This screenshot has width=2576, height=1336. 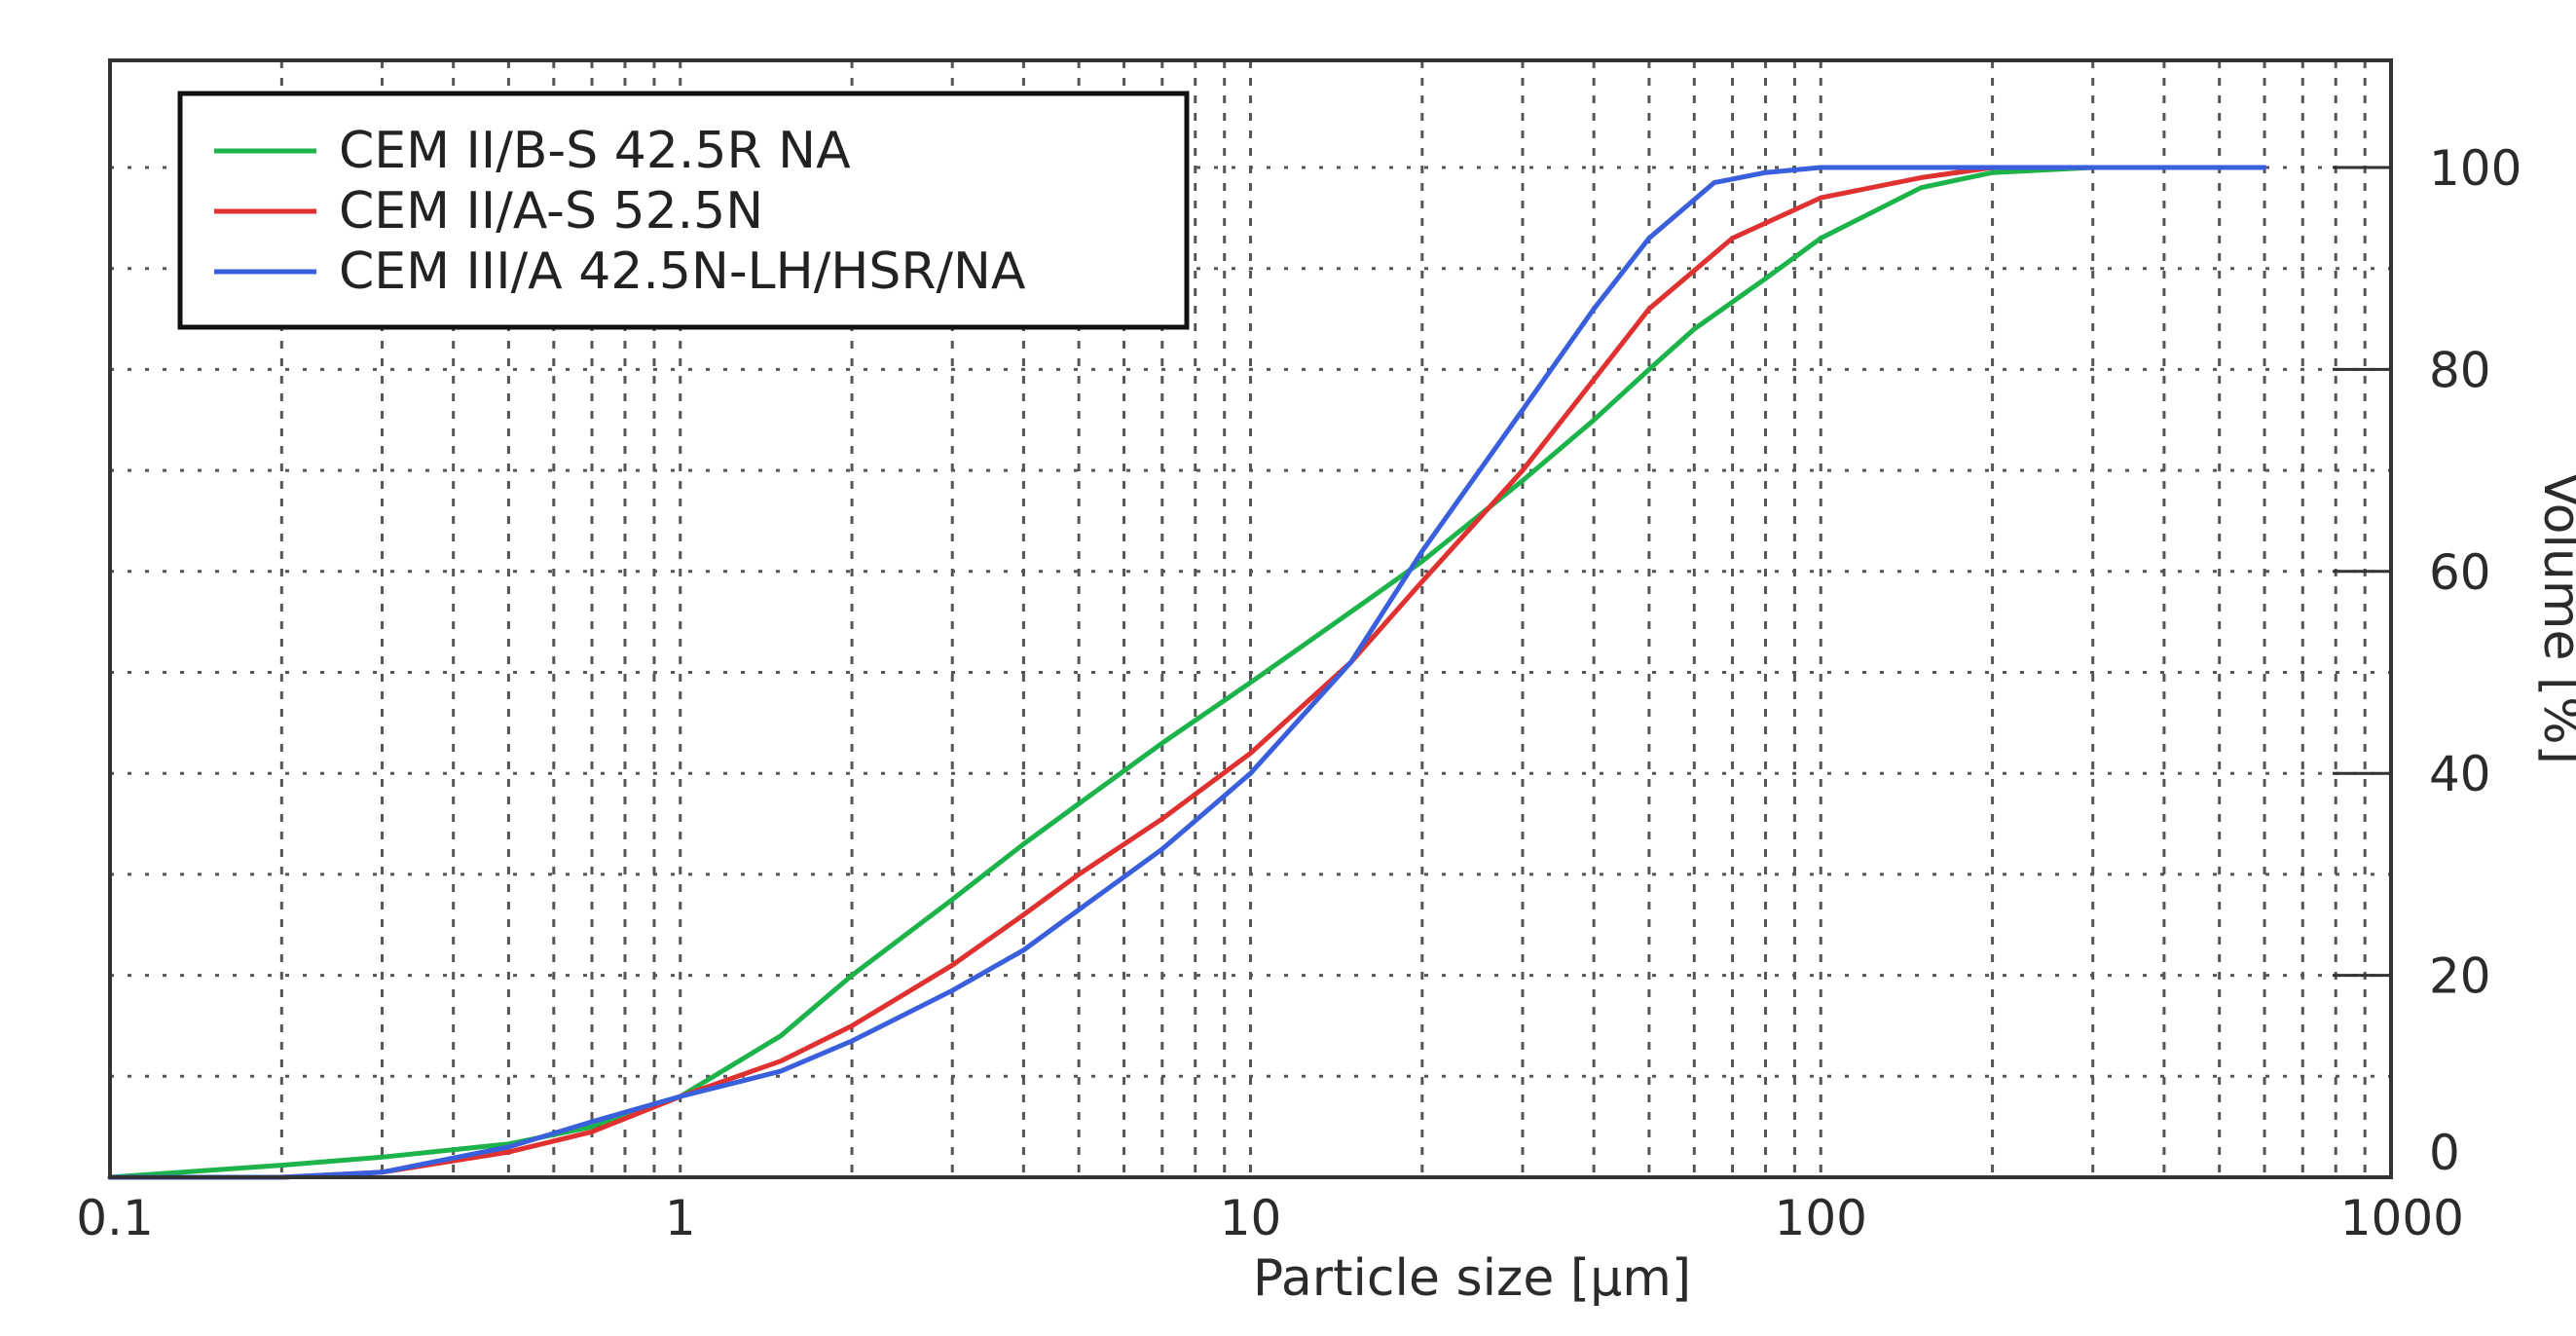 What do you see at coordinates (1251, 1218) in the screenshot?
I see `x-tick-label: 10` at bounding box center [1251, 1218].